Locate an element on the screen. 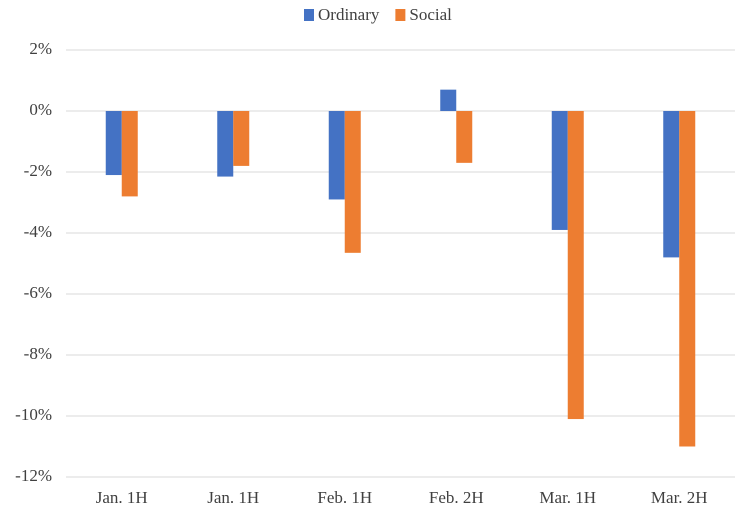 The image size is (741, 515). y-tick-label: -10% is located at coordinates (33, 414).